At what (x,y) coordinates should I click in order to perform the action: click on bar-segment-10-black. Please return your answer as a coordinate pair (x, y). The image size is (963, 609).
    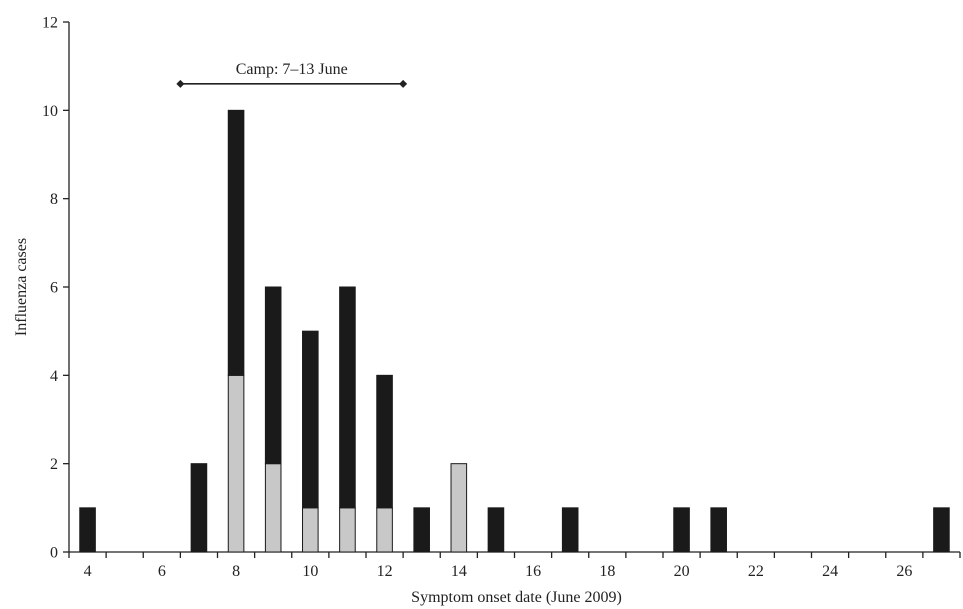
    Looking at the image, I should click on (310, 419).